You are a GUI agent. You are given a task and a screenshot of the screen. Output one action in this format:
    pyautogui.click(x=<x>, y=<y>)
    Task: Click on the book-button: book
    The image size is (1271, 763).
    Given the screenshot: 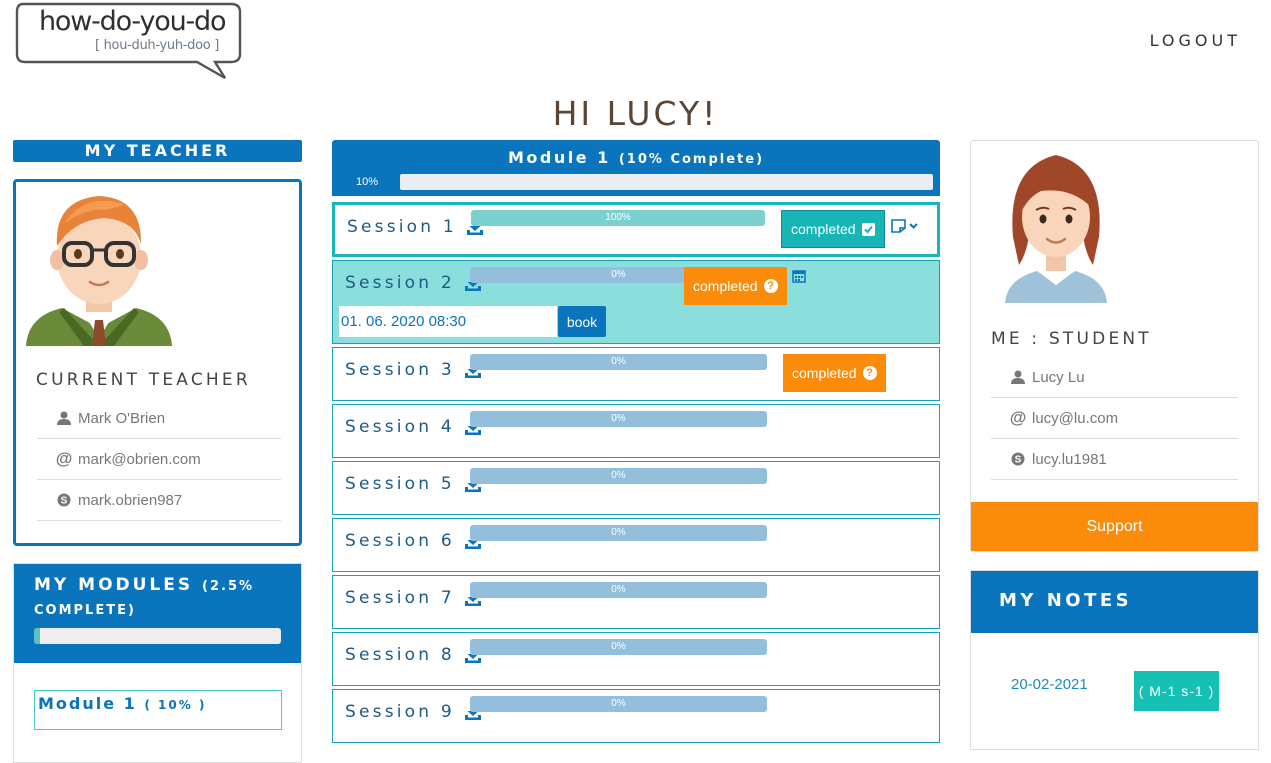 What is the action you would take?
    pyautogui.click(x=582, y=321)
    